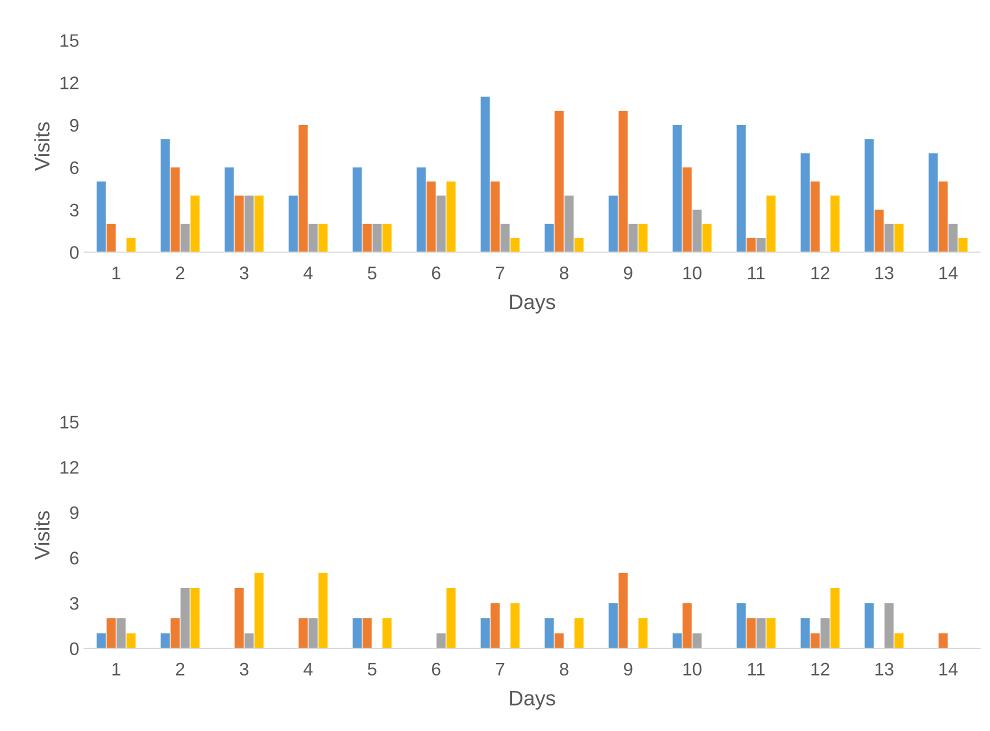 The height and width of the screenshot is (731, 990). Describe the element at coordinates (74, 513) in the screenshot. I see `y-tick-label: 9` at that location.